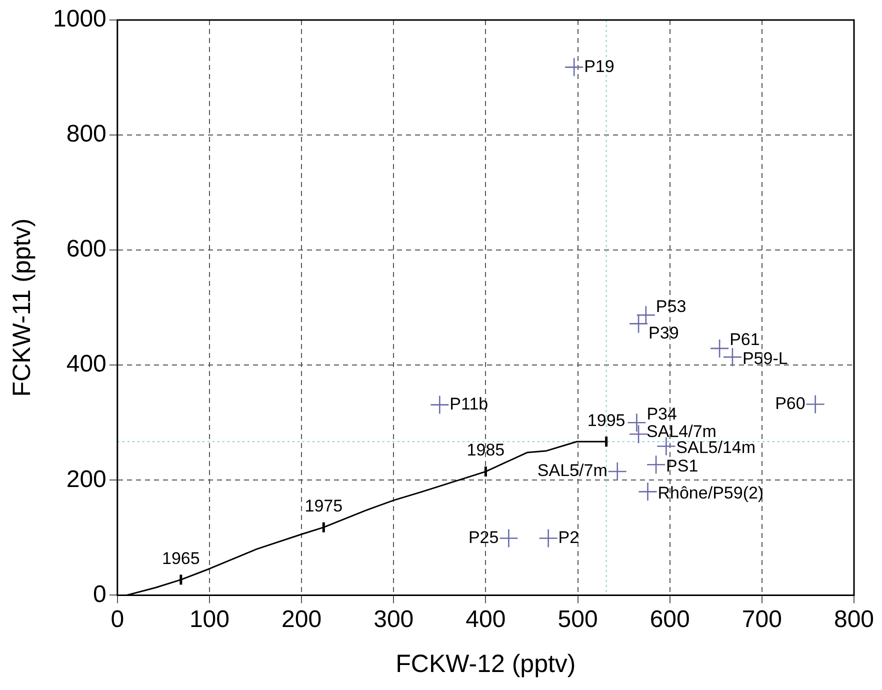 This screenshot has width=882, height=690. Describe the element at coordinates (569, 537) in the screenshot. I see `annotation: P2` at that location.